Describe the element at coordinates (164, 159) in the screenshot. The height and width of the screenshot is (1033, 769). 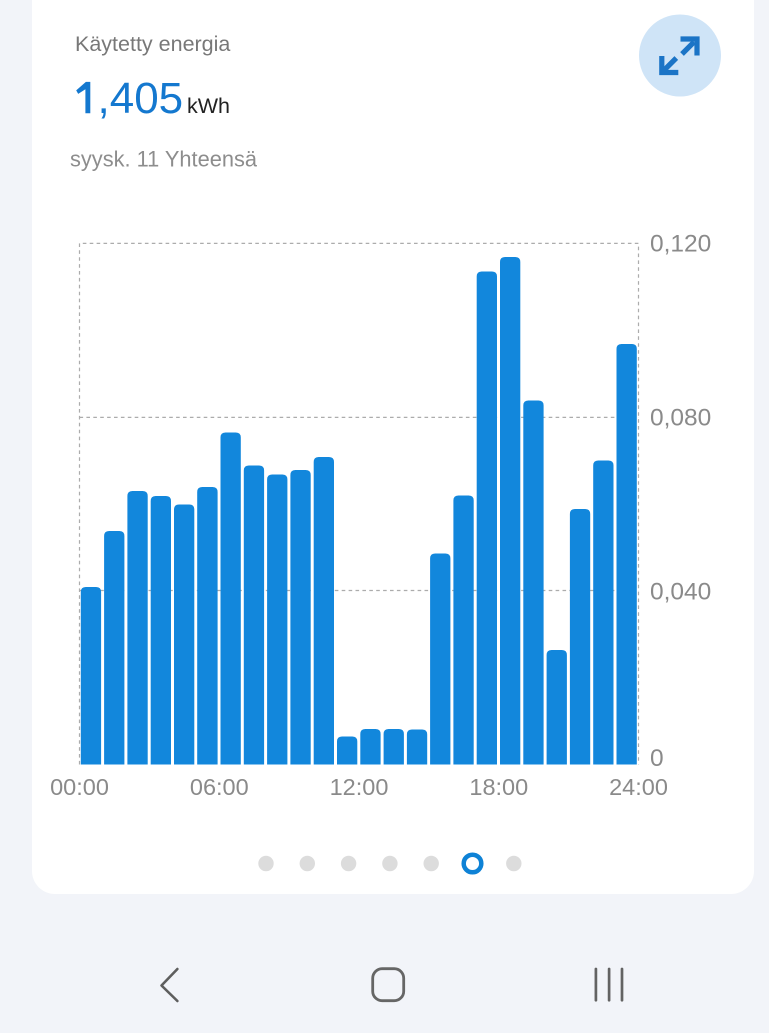
I see `svg-text: syysk. 11 Yhteensä` at that location.